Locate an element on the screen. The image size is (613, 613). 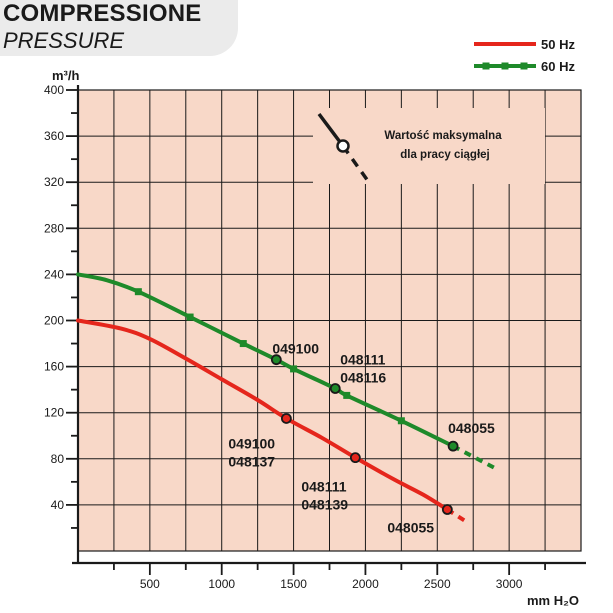
y-axis-label: m³/h is located at coordinates (66, 75).